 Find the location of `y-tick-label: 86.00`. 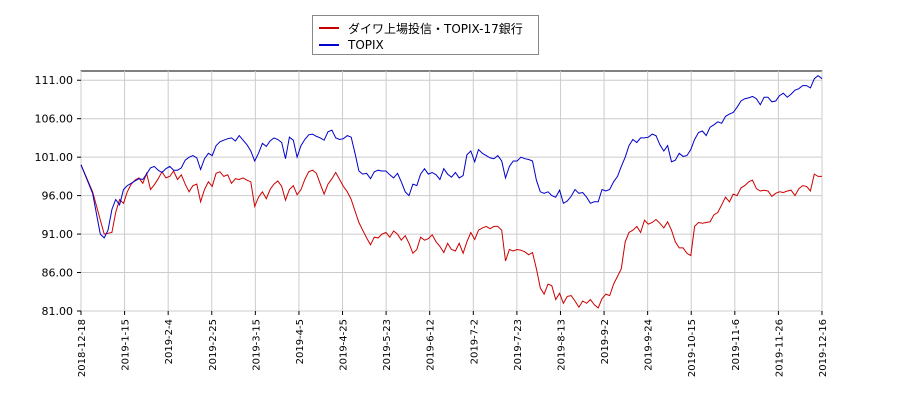

y-tick-label: 86.00 is located at coordinates (58, 273).